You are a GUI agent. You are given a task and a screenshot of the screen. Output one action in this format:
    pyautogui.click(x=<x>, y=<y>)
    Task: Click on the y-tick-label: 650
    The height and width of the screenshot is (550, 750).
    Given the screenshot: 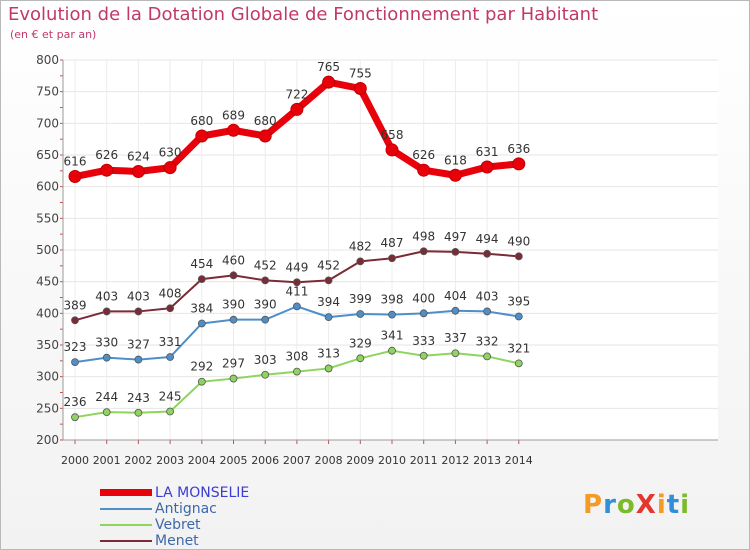 What is the action you would take?
    pyautogui.click(x=47, y=155)
    